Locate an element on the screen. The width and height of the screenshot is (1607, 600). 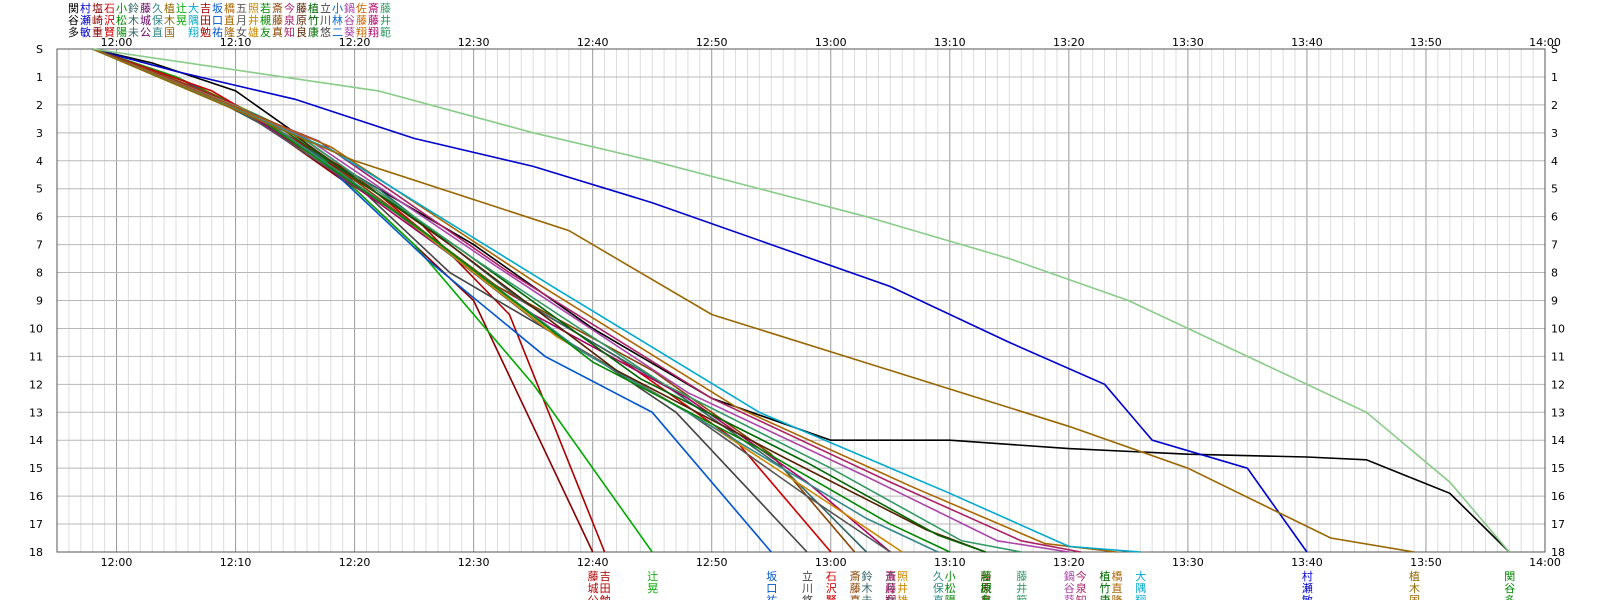
x-tick-label-top: 12:50 is located at coordinates (712, 42).